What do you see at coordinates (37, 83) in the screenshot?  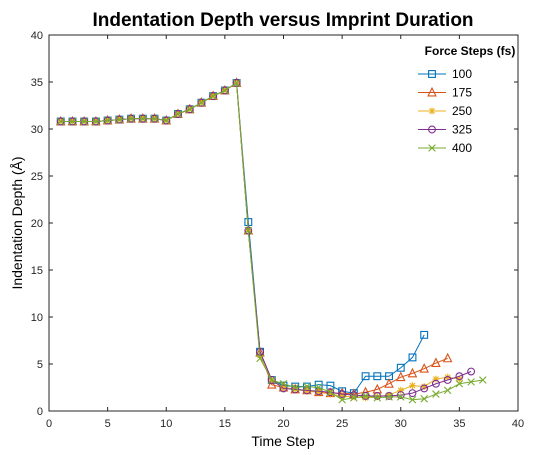 I see `y-tick-label: 35` at bounding box center [37, 83].